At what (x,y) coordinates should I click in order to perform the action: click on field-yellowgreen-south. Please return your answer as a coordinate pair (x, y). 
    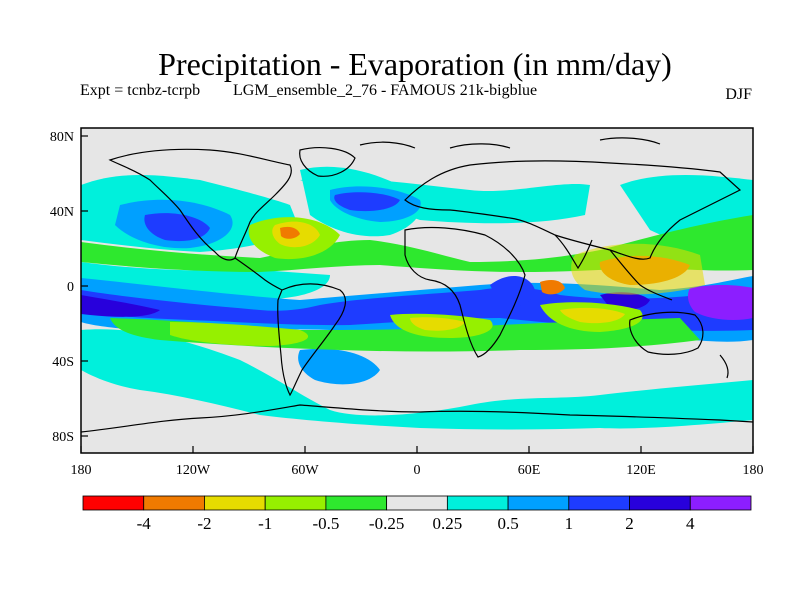
    Looking at the image, I should click on (239, 334).